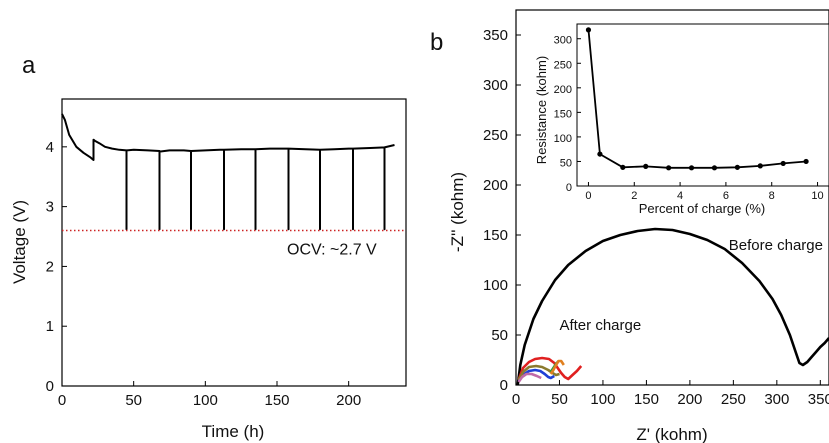 The width and height of the screenshot is (829, 443). I want to click on panel-b-ylabel: -Z'' (kohm), so click(457, 212).